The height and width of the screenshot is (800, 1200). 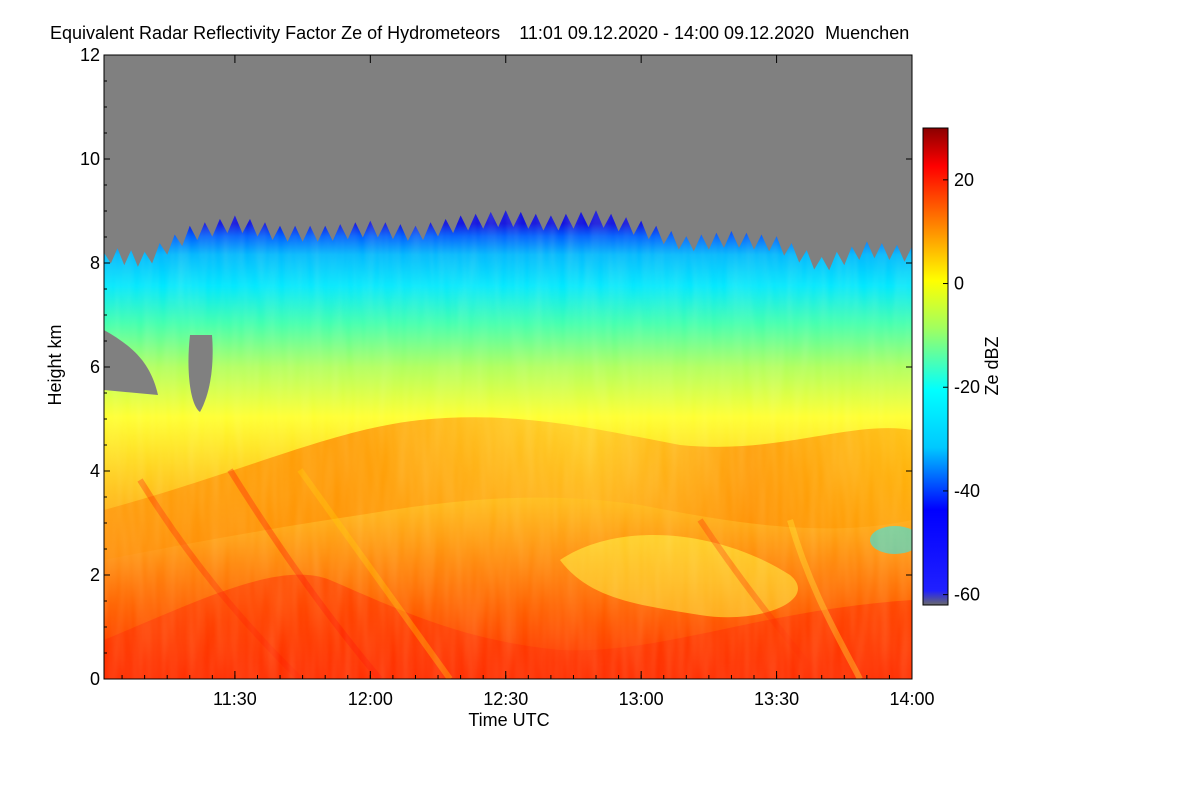 What do you see at coordinates (641, 699) in the screenshot?
I see `x-tick-label: 13:00` at bounding box center [641, 699].